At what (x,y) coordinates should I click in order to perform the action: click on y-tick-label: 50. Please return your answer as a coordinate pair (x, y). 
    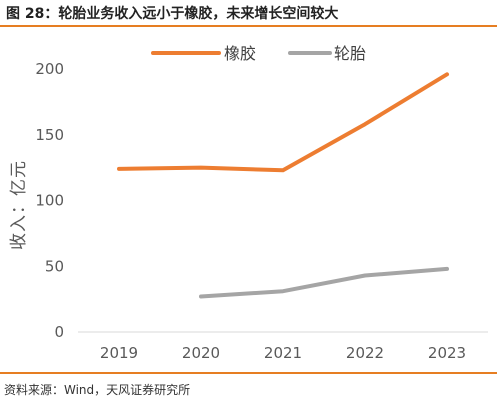
    Looking at the image, I should click on (54, 266).